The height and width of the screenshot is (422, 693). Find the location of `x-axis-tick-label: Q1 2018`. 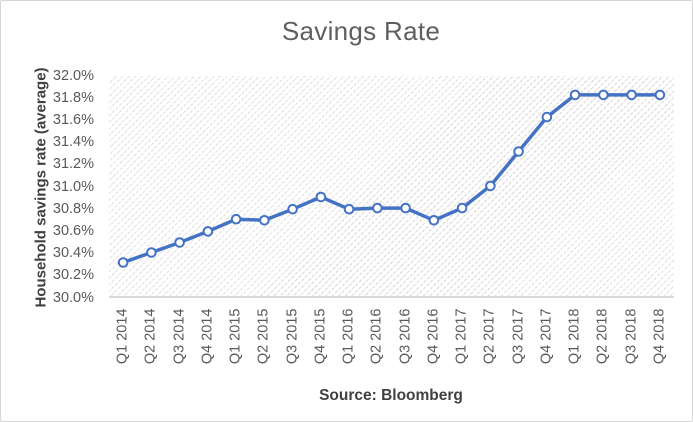

x-axis-tick-label: Q1 2018 is located at coordinates (574, 336).